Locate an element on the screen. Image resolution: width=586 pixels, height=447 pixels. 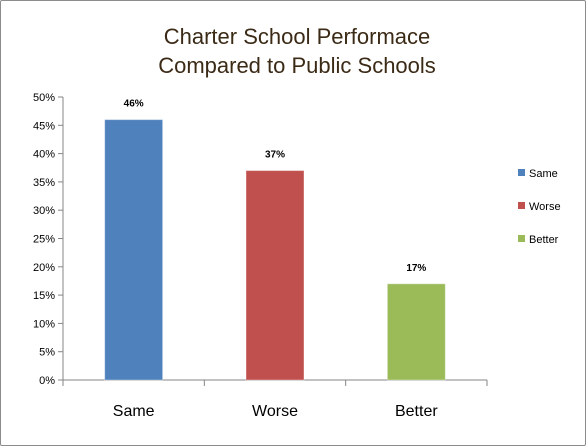
x-tick-label-worse: Worse is located at coordinates (275, 411).